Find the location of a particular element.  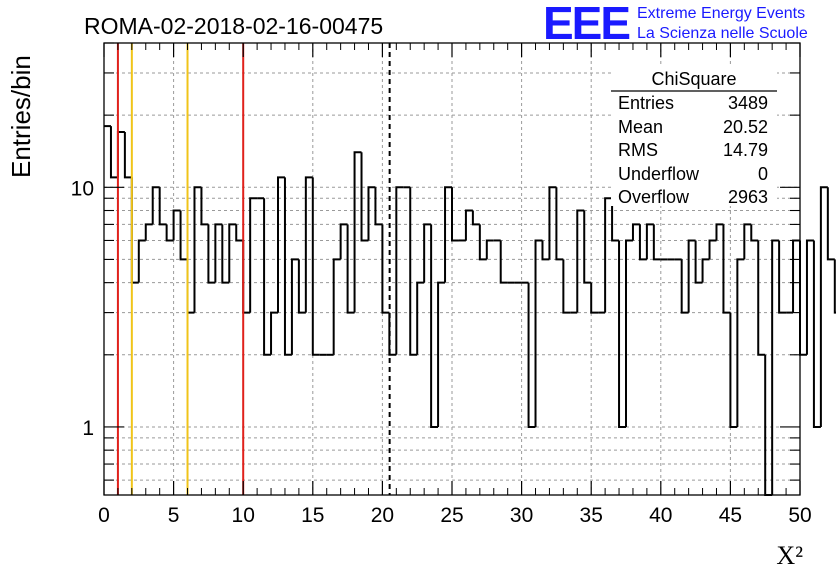

x-tick-label: 20 is located at coordinates (382, 515).